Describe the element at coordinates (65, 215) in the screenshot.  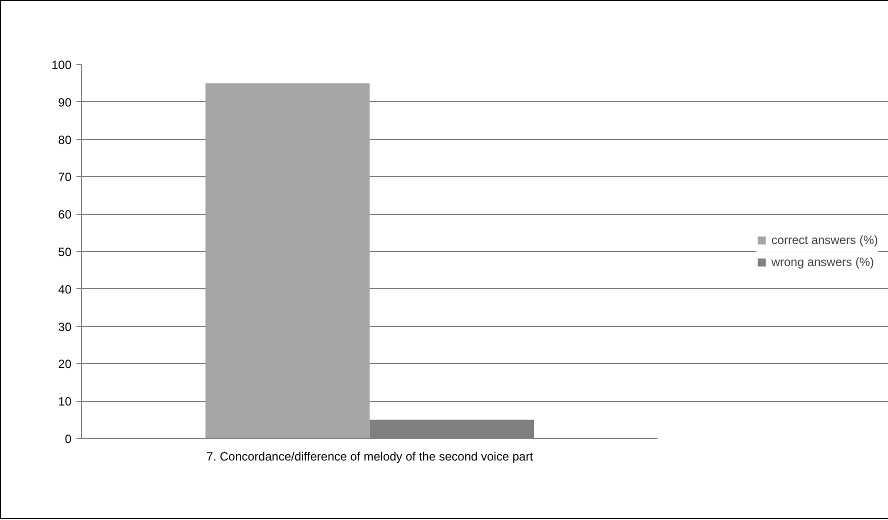
I see `y-tick-label: 60` at that location.